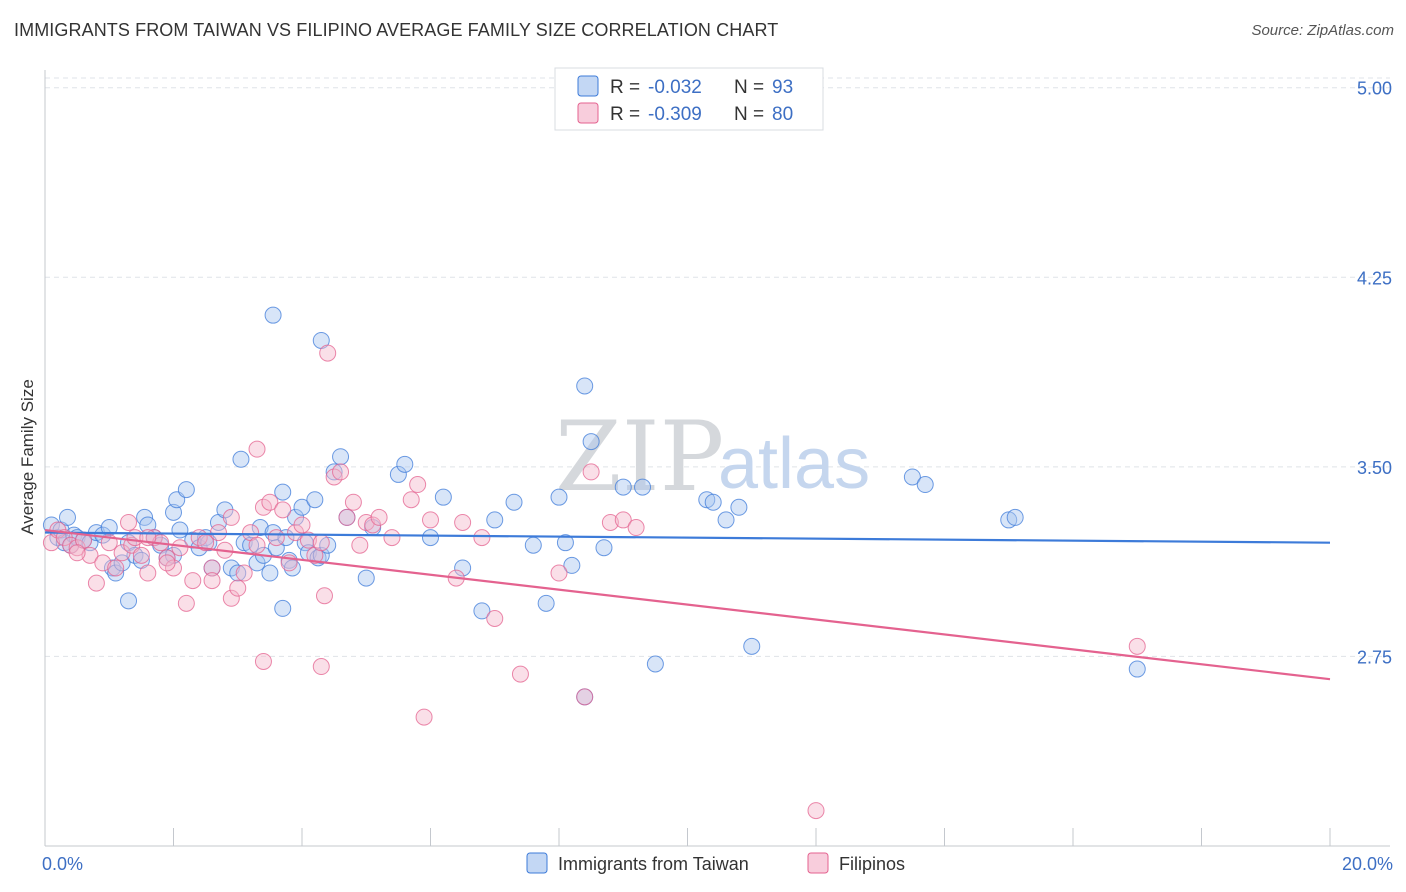 The width and height of the screenshot is (1406, 892). Describe the element at coordinates (588, 86) in the screenshot. I see `legend-swatch-taiwan` at that location.